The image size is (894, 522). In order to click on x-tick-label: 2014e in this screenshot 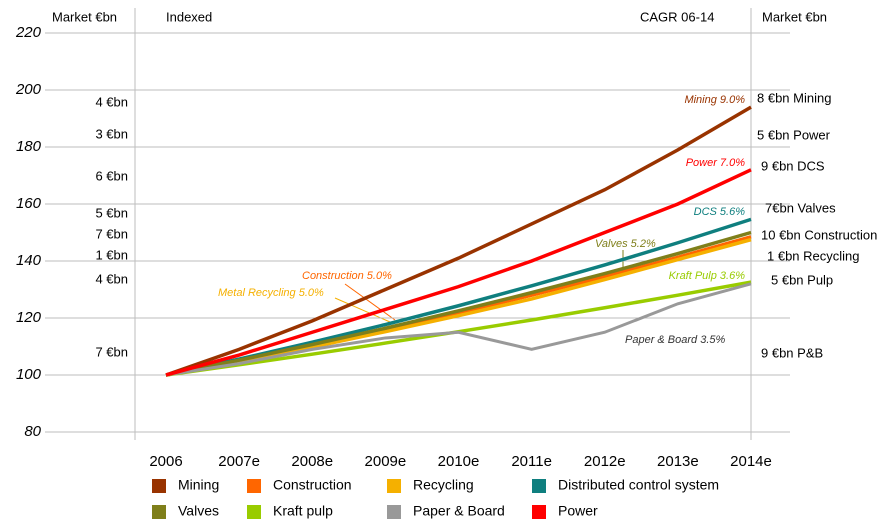, I will do `click(751, 461)`.